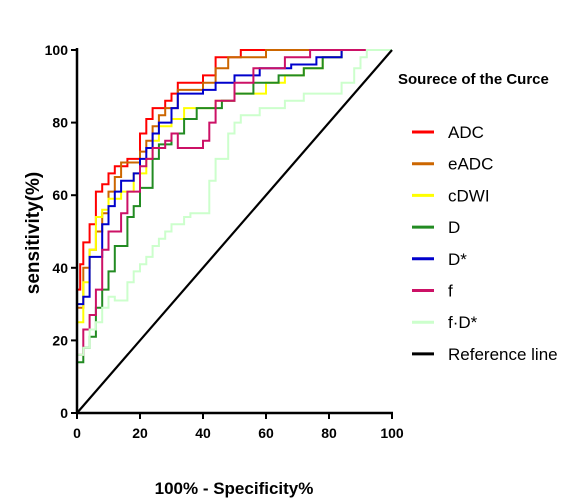 Image resolution: width=563 pixels, height=504 pixels. What do you see at coordinates (60, 123) in the screenshot?
I see `y-tick-label-4: 80` at bounding box center [60, 123].